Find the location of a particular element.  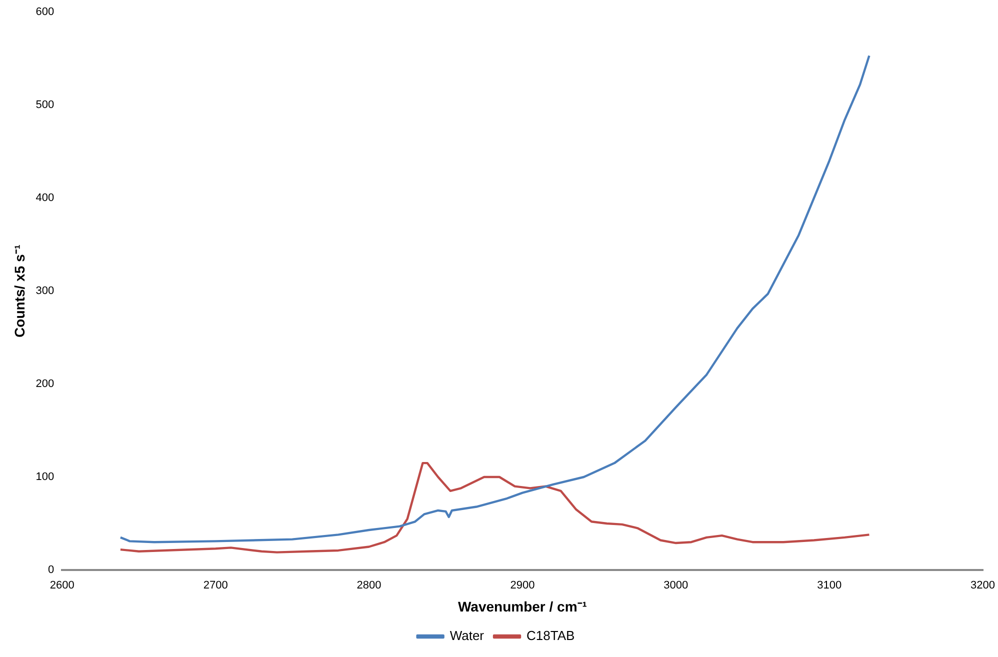

y-tick-label: 300 is located at coordinates (45, 291).